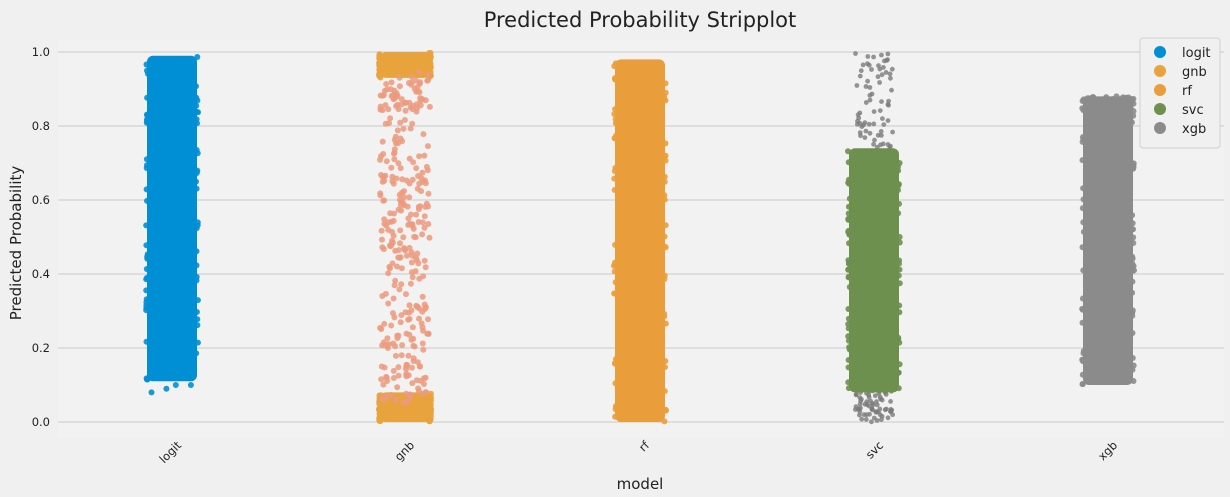 The height and width of the screenshot is (497, 1230). Describe the element at coordinates (1194, 72) in the screenshot. I see `legend-label-gnb: gnb` at that location.